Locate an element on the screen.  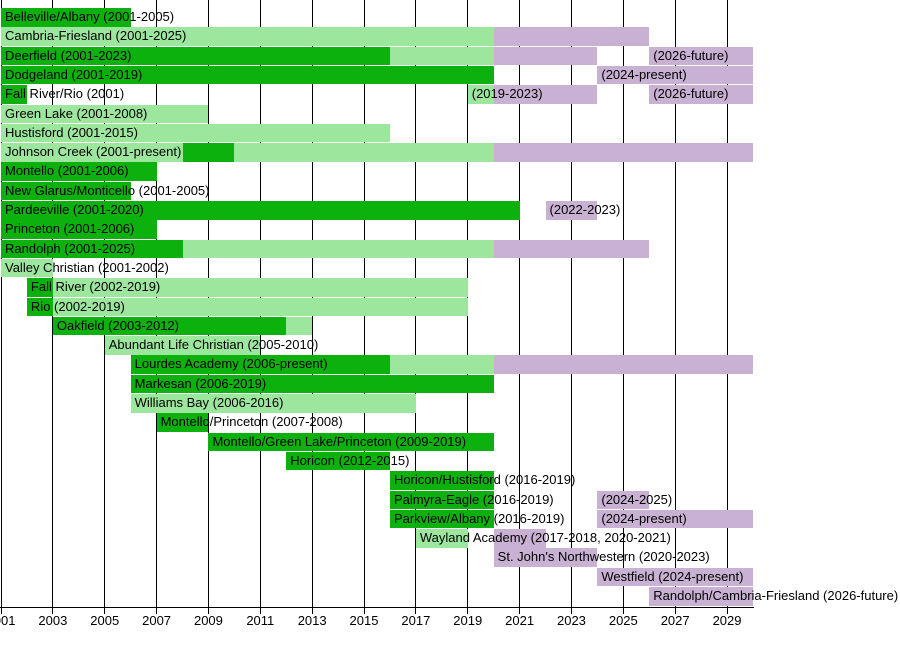
row-label: Montello/Princeton (2007-2008) is located at coordinates (251, 422).